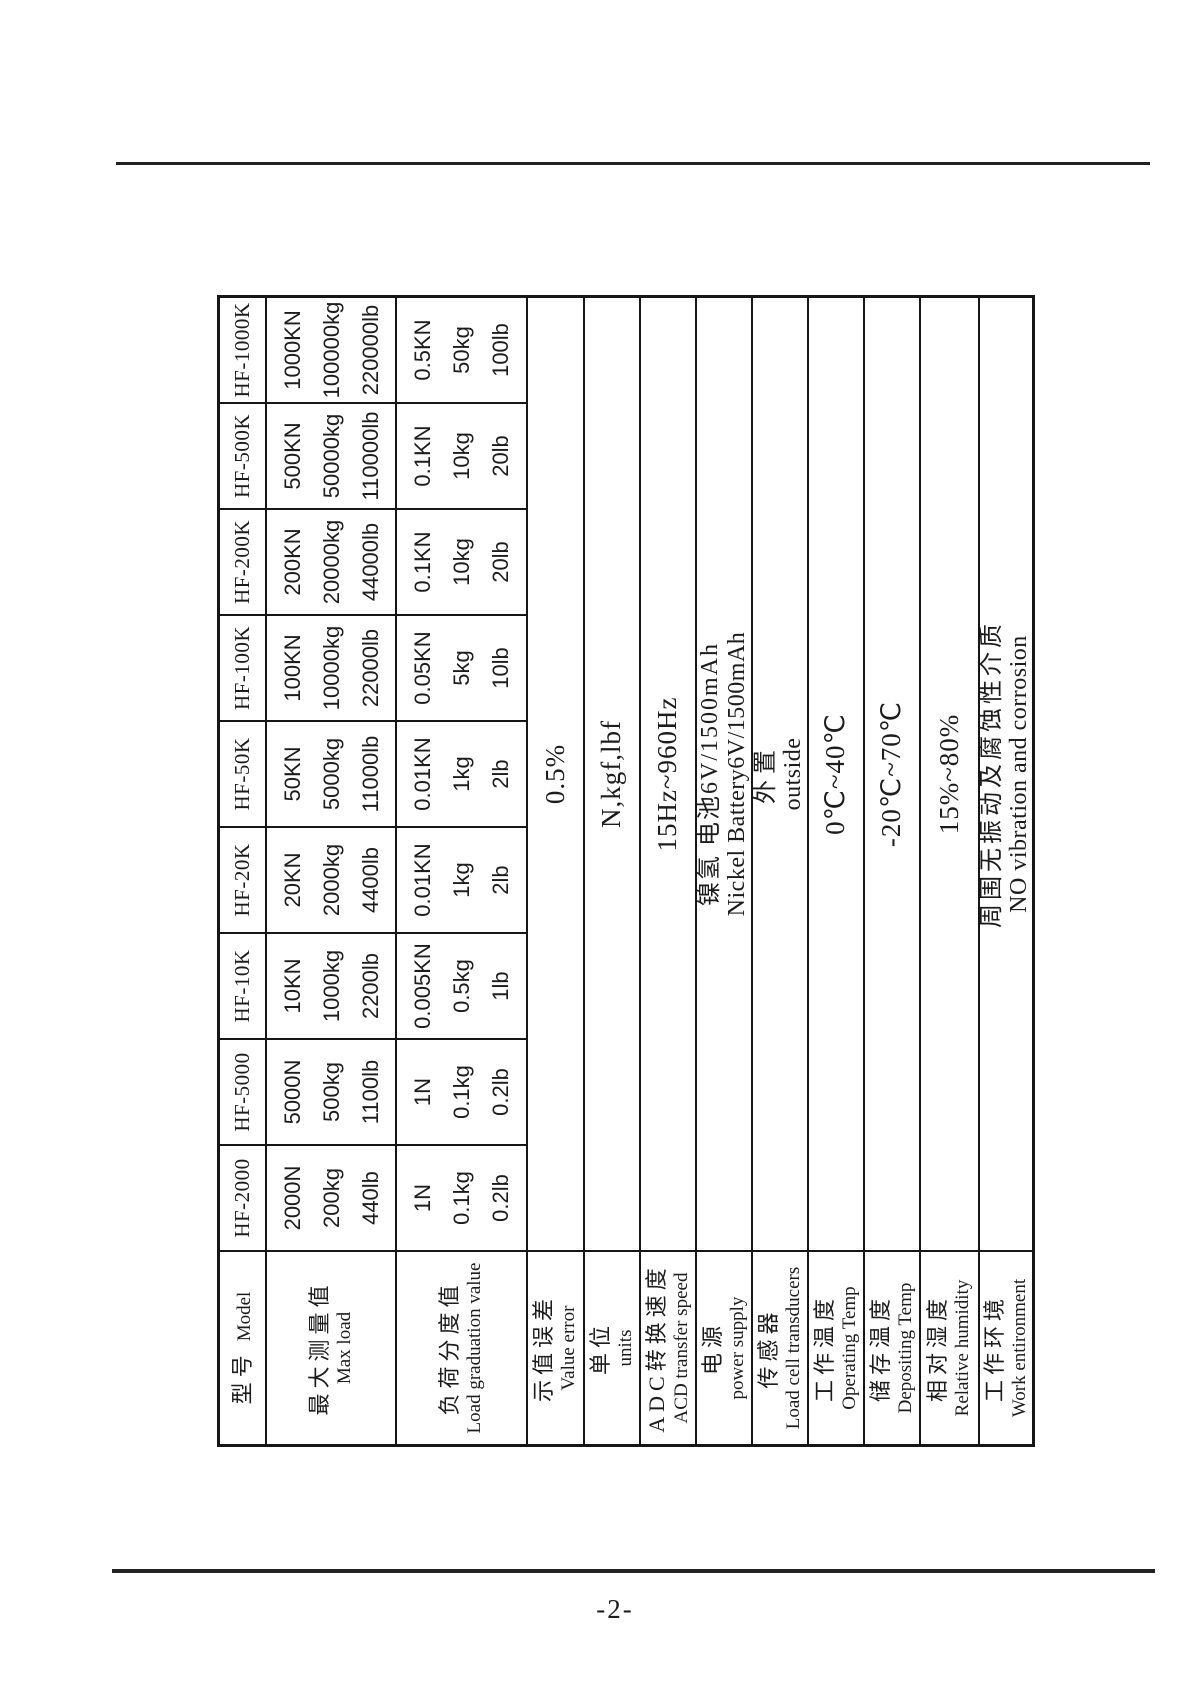 This screenshot has height=1689, width=1200. Describe the element at coordinates (331, 350) in the screenshot. I see `max-load-cell: 1000KN 100000kg 220000lb` at that location.